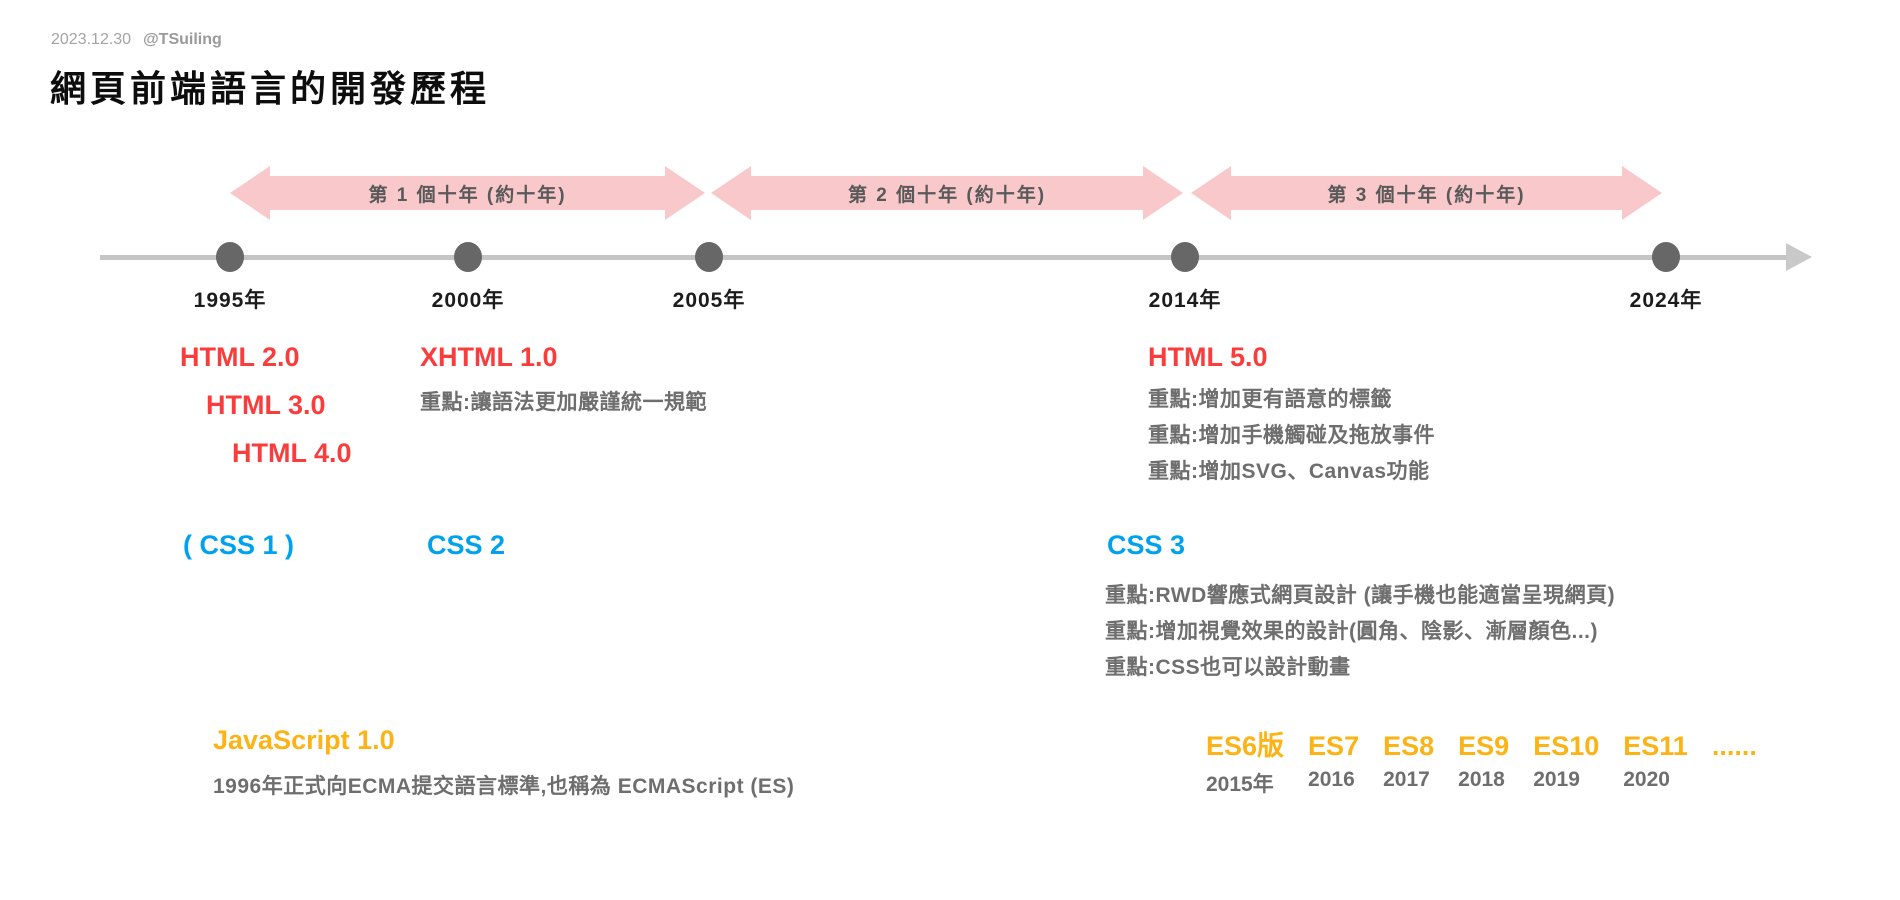  What do you see at coordinates (91, 39) in the screenshot?
I see `date-text: 2023.12.30` at bounding box center [91, 39].